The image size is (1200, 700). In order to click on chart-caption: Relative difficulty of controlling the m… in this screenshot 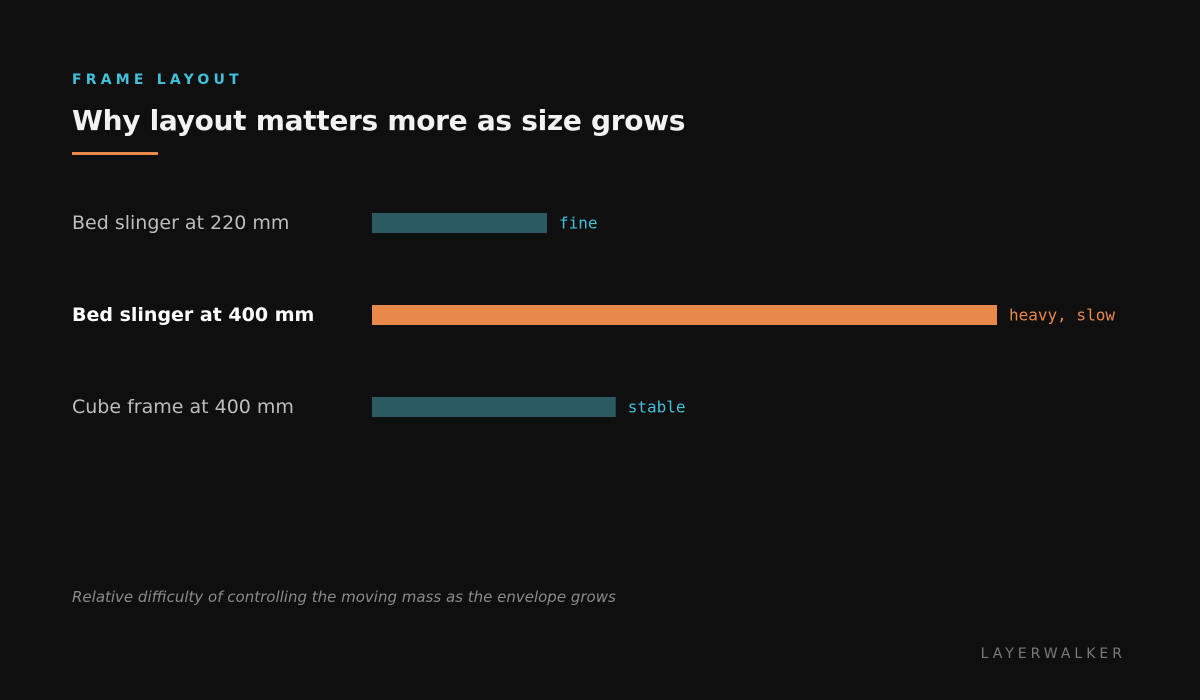, I will do `click(344, 597)`.